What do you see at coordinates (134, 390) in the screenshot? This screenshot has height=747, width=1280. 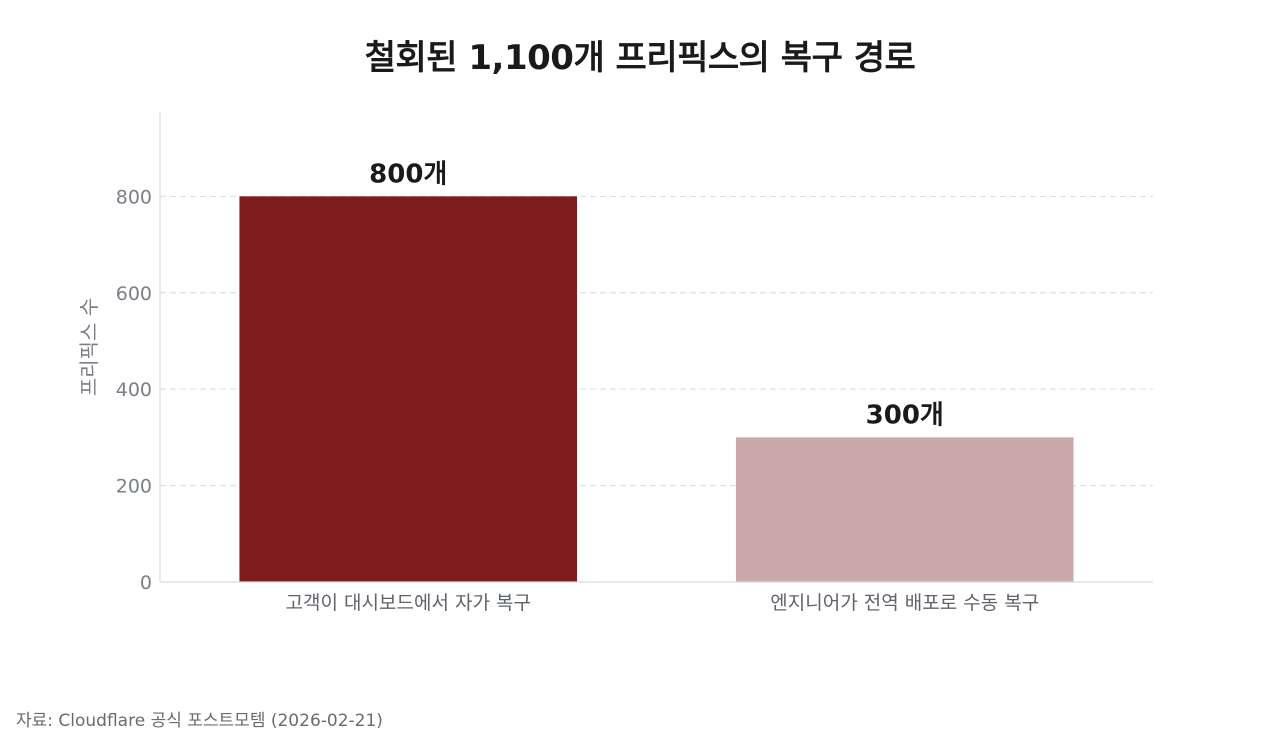 I see `y-tick-label: 400` at bounding box center [134, 390].